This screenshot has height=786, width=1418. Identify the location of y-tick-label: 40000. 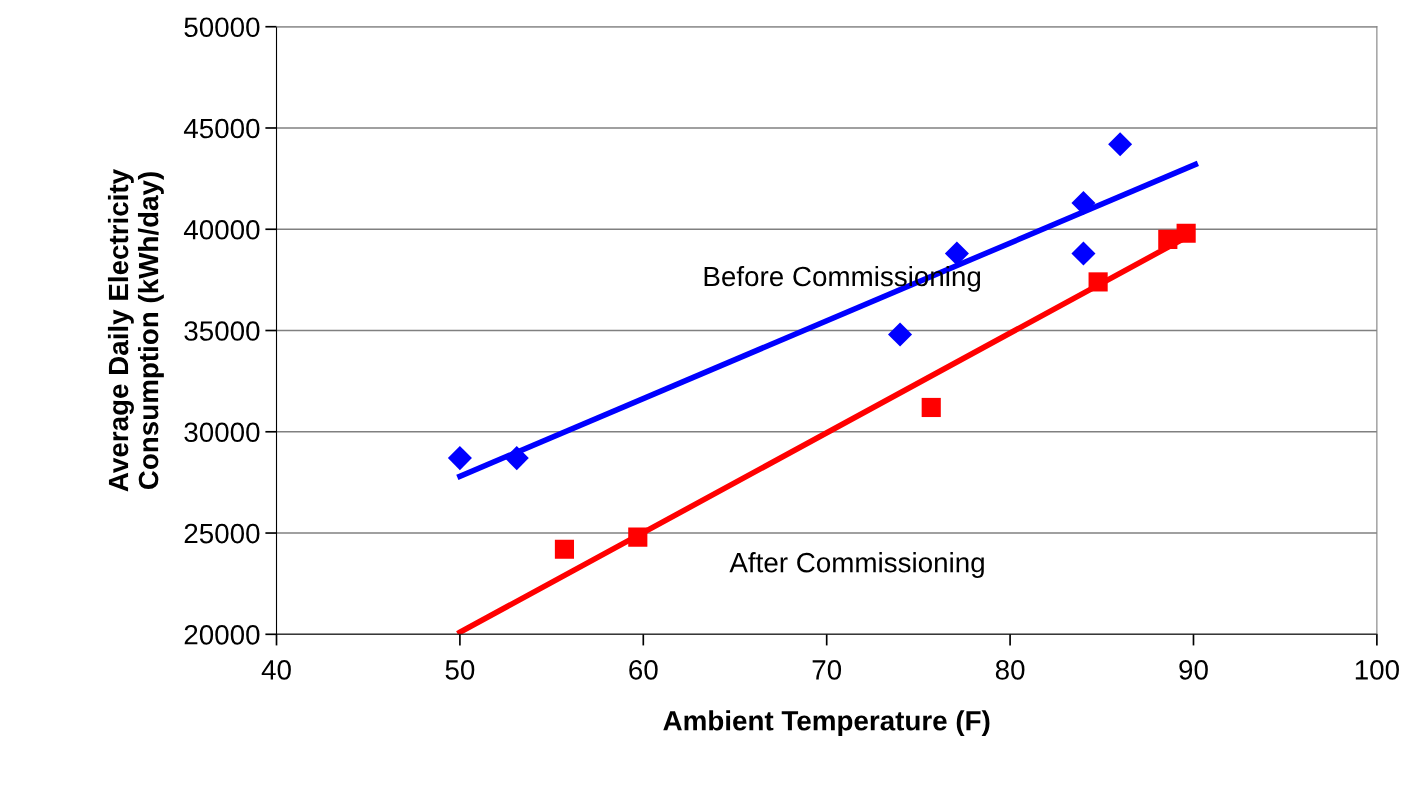
(221, 229).